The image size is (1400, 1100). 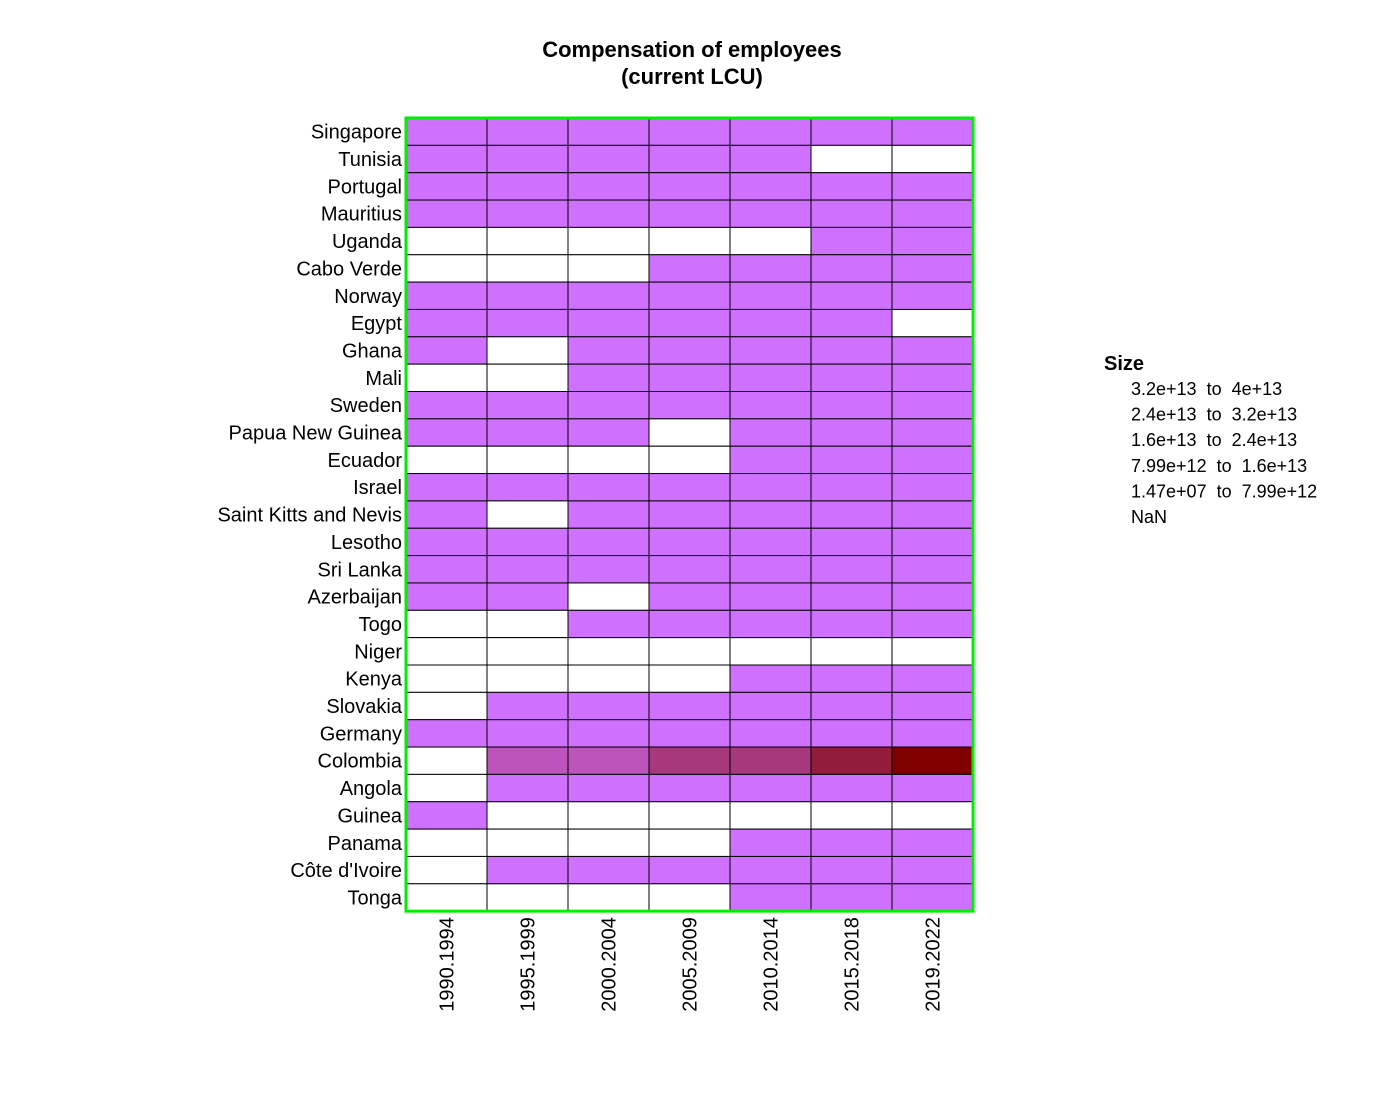 What do you see at coordinates (354, 598) in the screenshot?
I see `row-label: Azerbaijan` at bounding box center [354, 598].